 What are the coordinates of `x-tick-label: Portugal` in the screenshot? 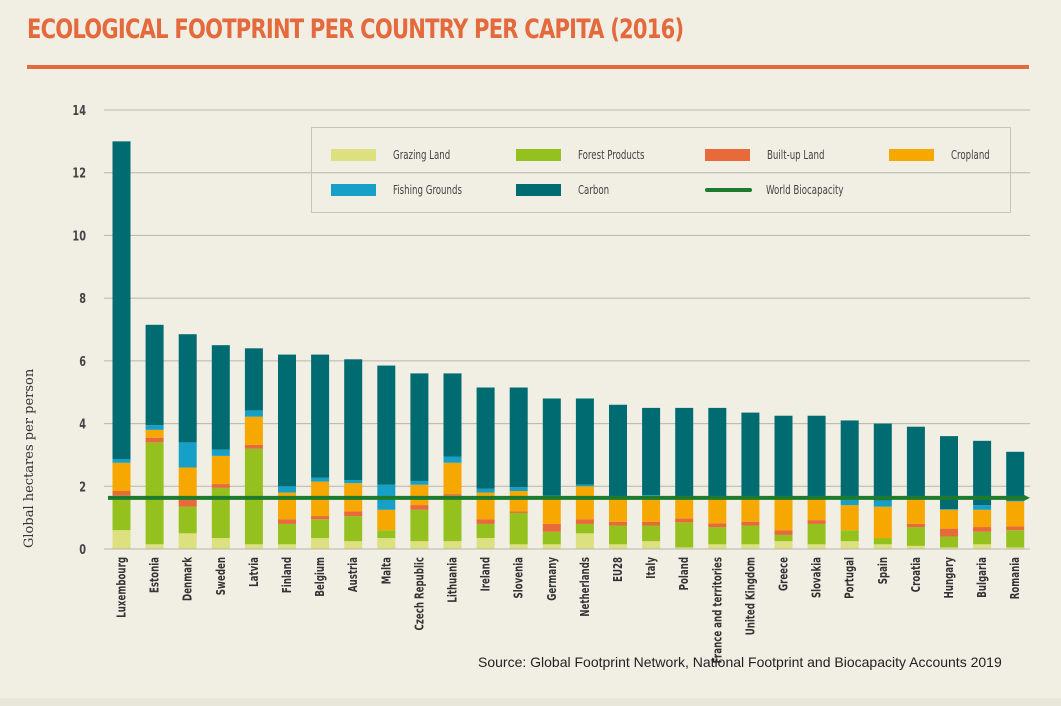 It's located at (850, 578).